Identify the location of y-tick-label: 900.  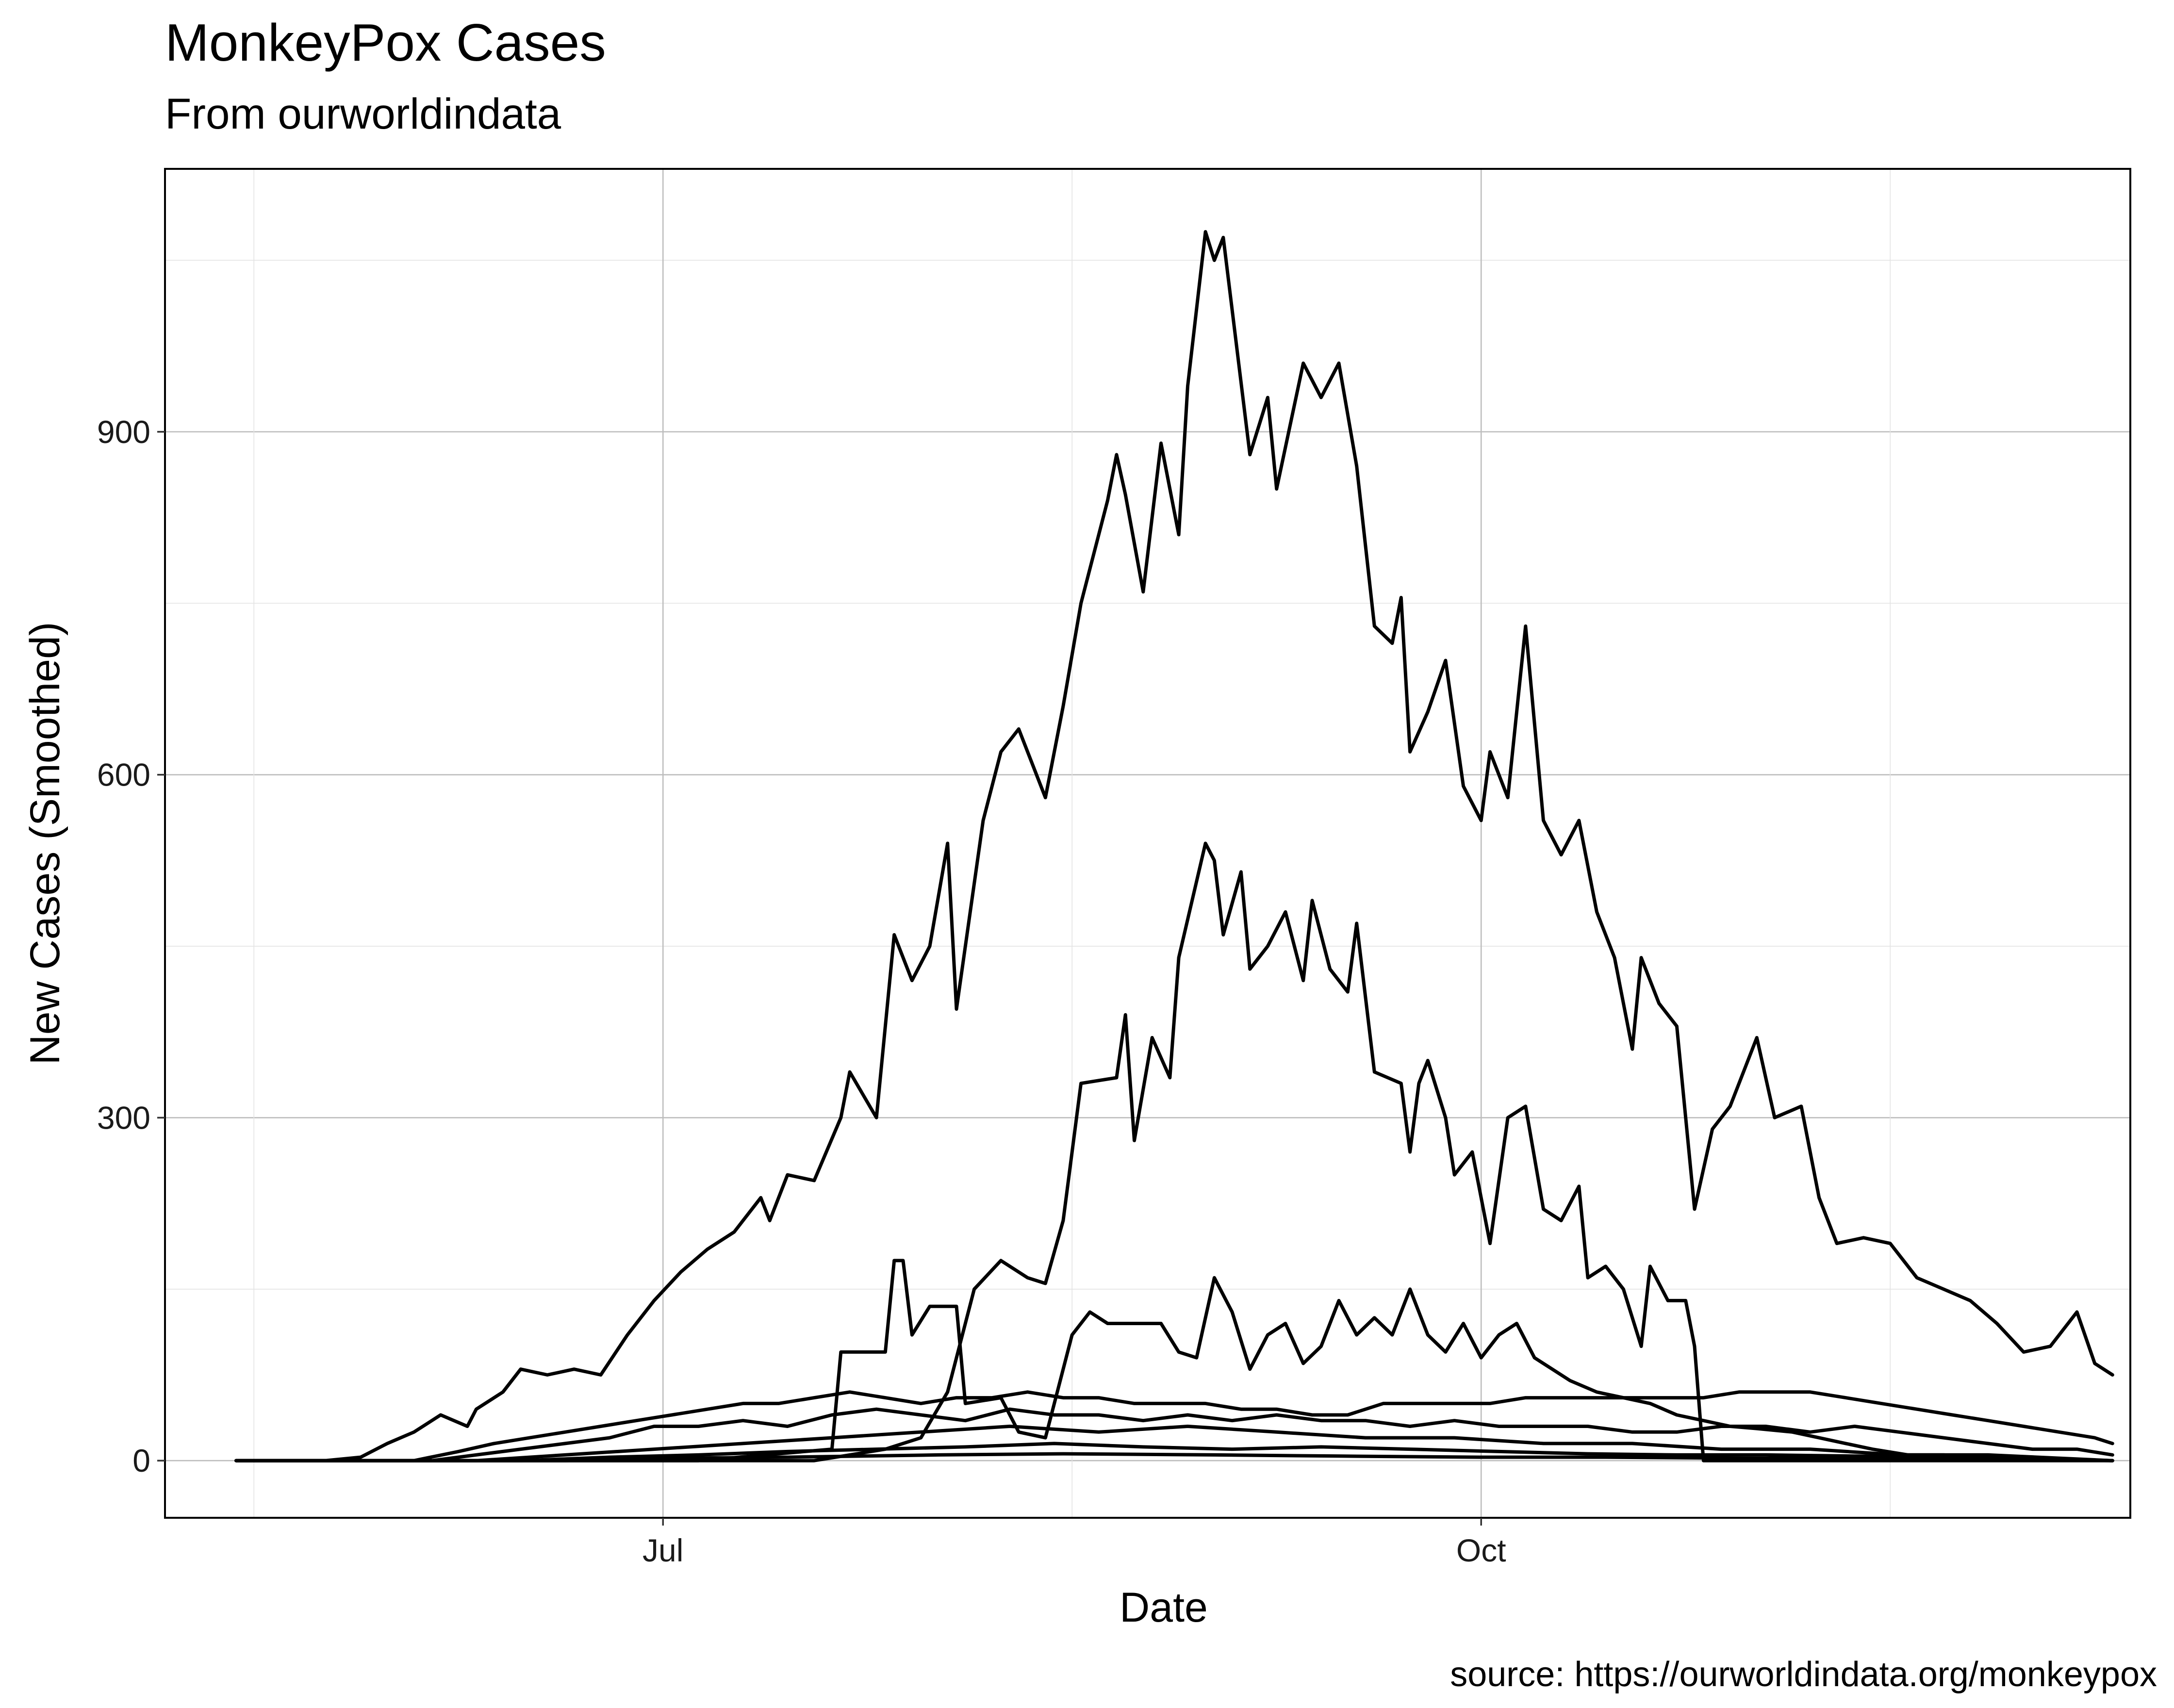
(123, 432).